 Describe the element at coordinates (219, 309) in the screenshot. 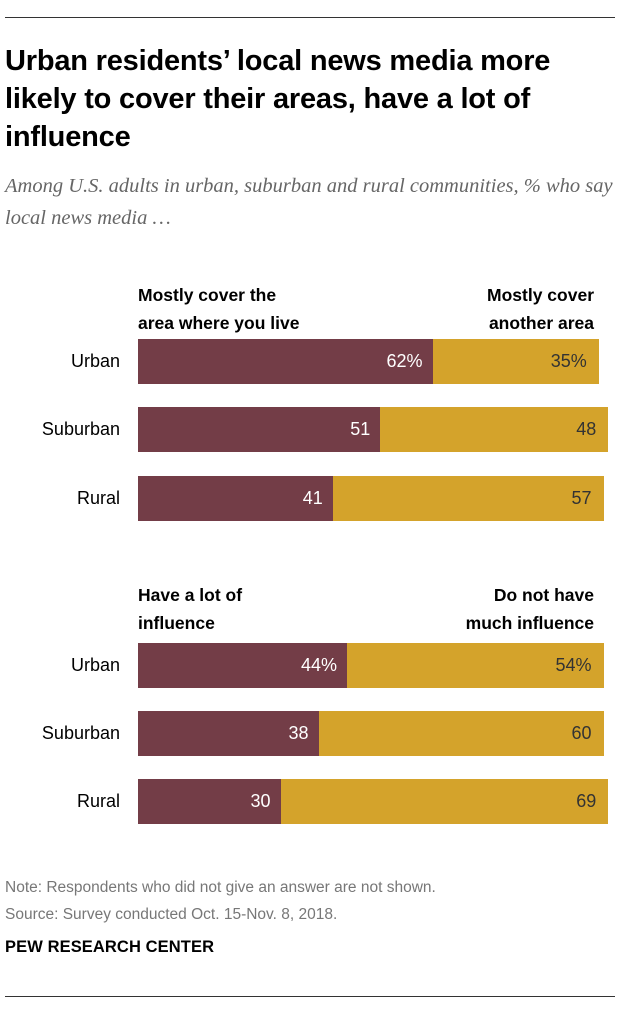

I see `legend-label-left: Mostly cover the area where you live` at that location.